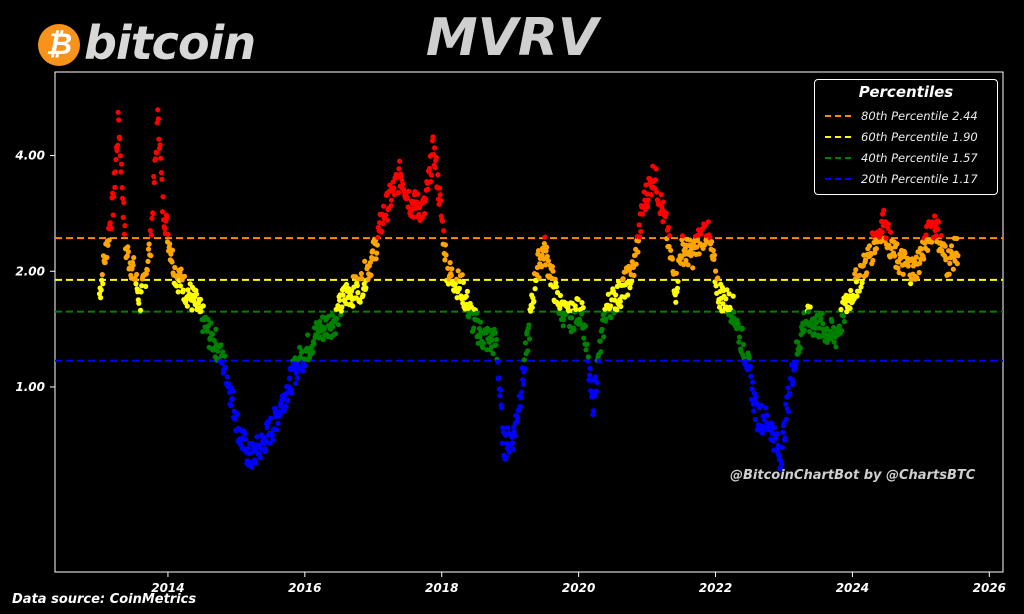 The width and height of the screenshot is (1024, 614). I want to click on x-tick-label: 2014, so click(167, 588).